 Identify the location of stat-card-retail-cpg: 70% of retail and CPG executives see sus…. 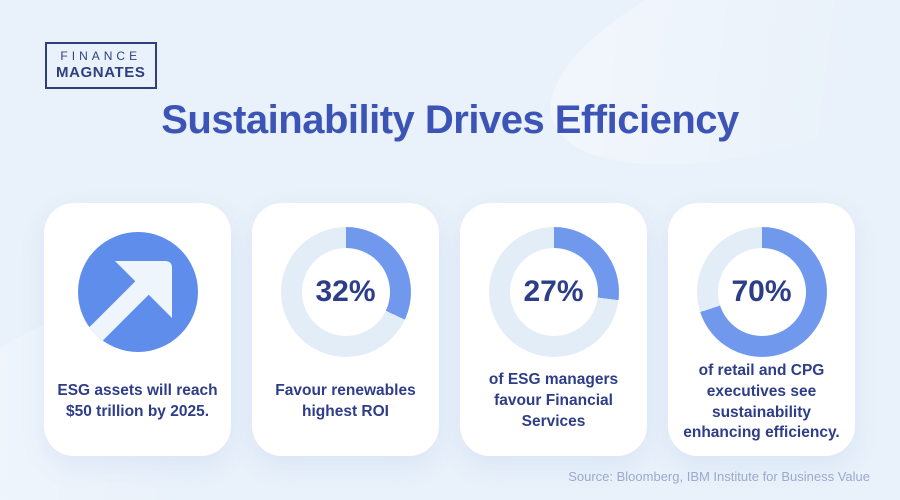
(761, 329).